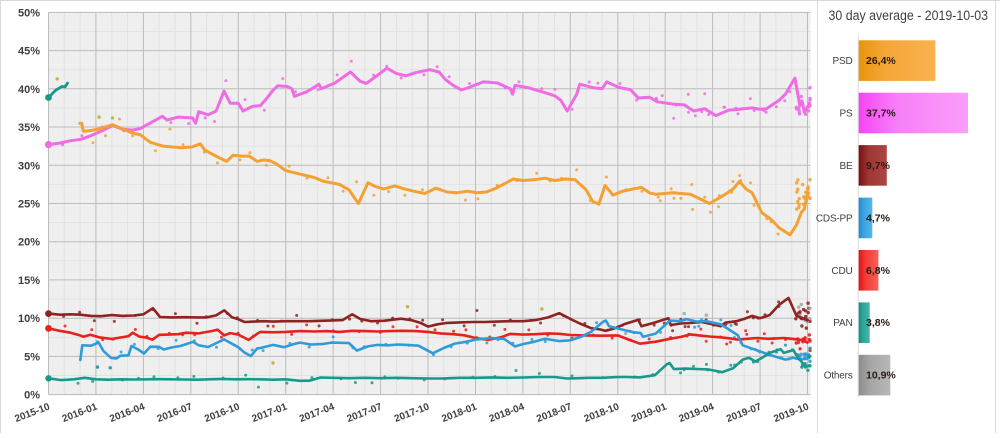 The image size is (1000, 438). I want to click on svg-text: 3,8%, so click(878, 323).